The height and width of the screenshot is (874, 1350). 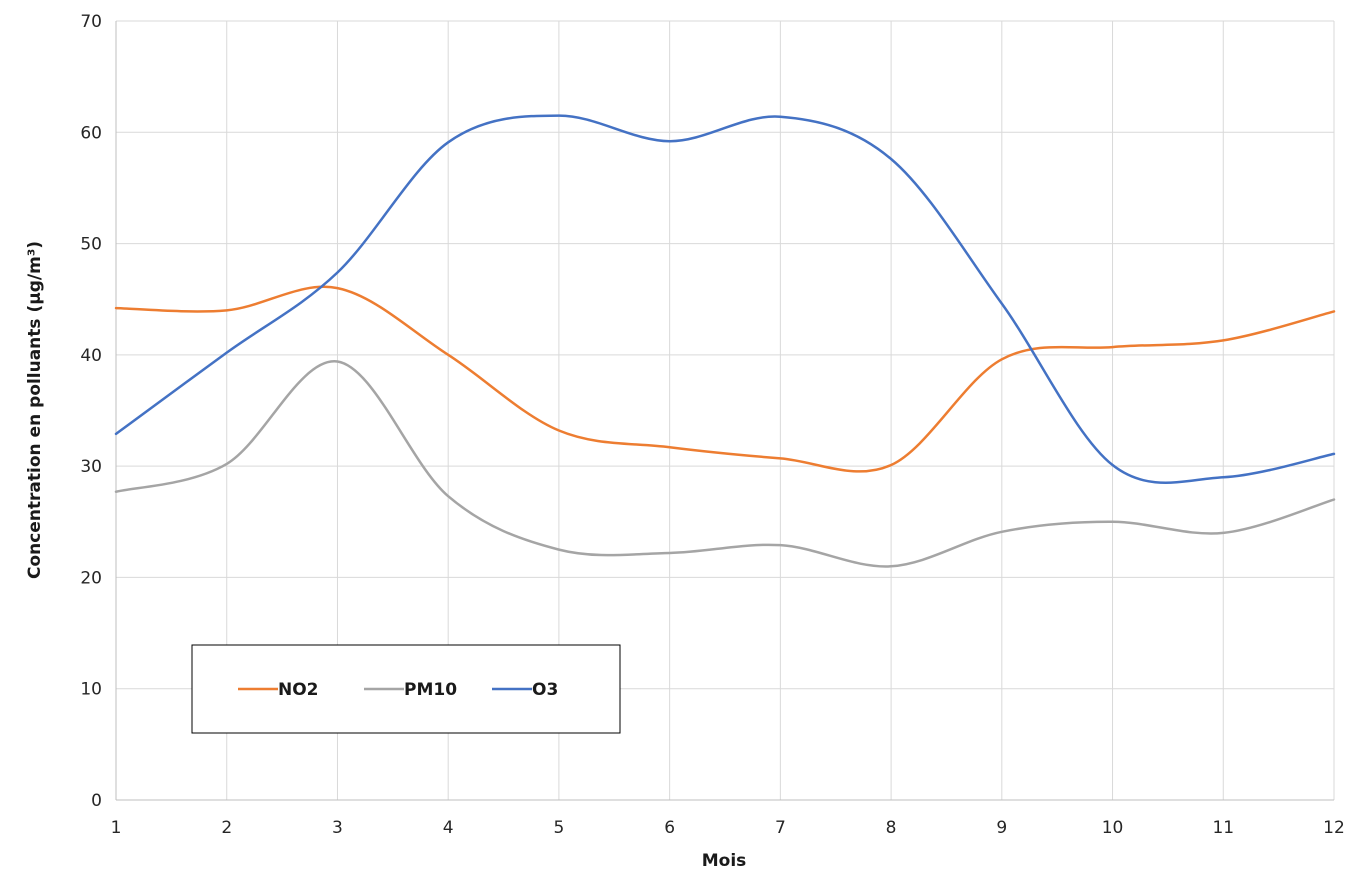 What do you see at coordinates (1113, 828) in the screenshot?
I see `x-tick-label: 10` at bounding box center [1113, 828].